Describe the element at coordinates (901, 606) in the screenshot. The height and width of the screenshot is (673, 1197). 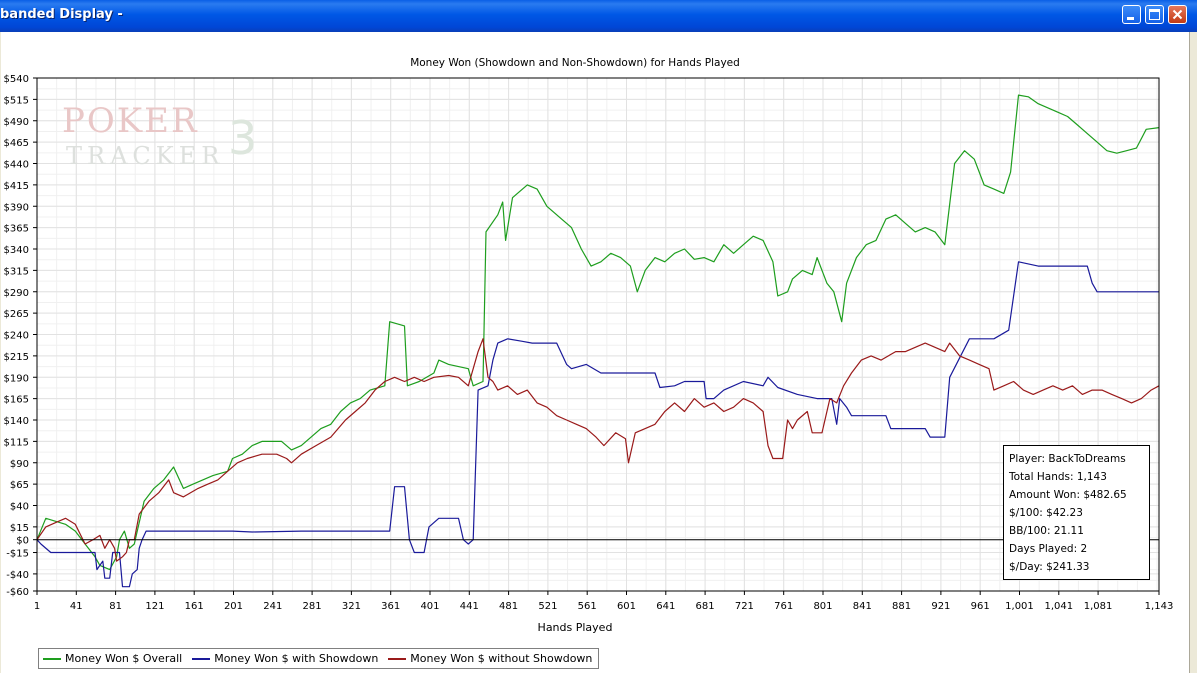
I see `x-tick-label: 881` at that location.